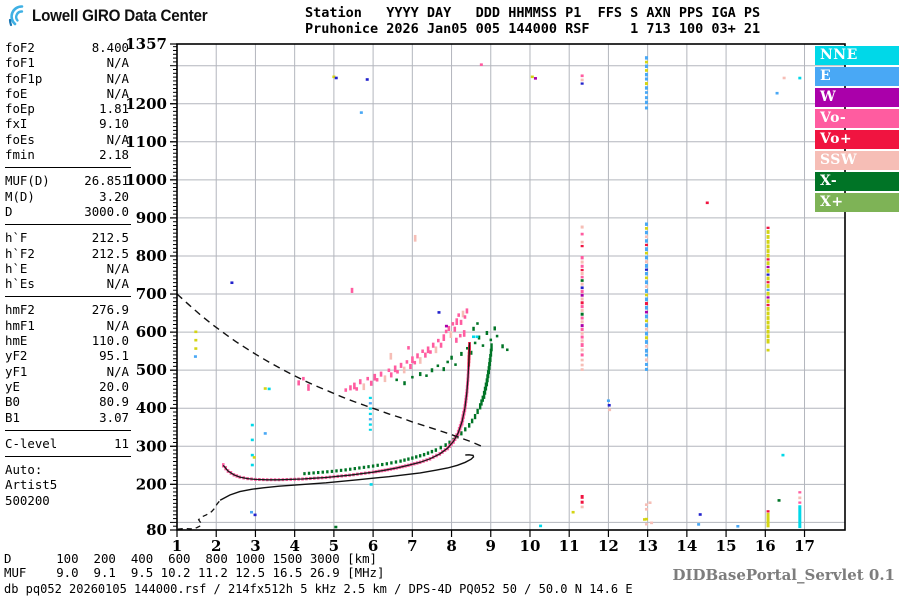 The width and height of the screenshot is (900, 600). I want to click on param-row: hmF1 N/A, so click(67, 325).